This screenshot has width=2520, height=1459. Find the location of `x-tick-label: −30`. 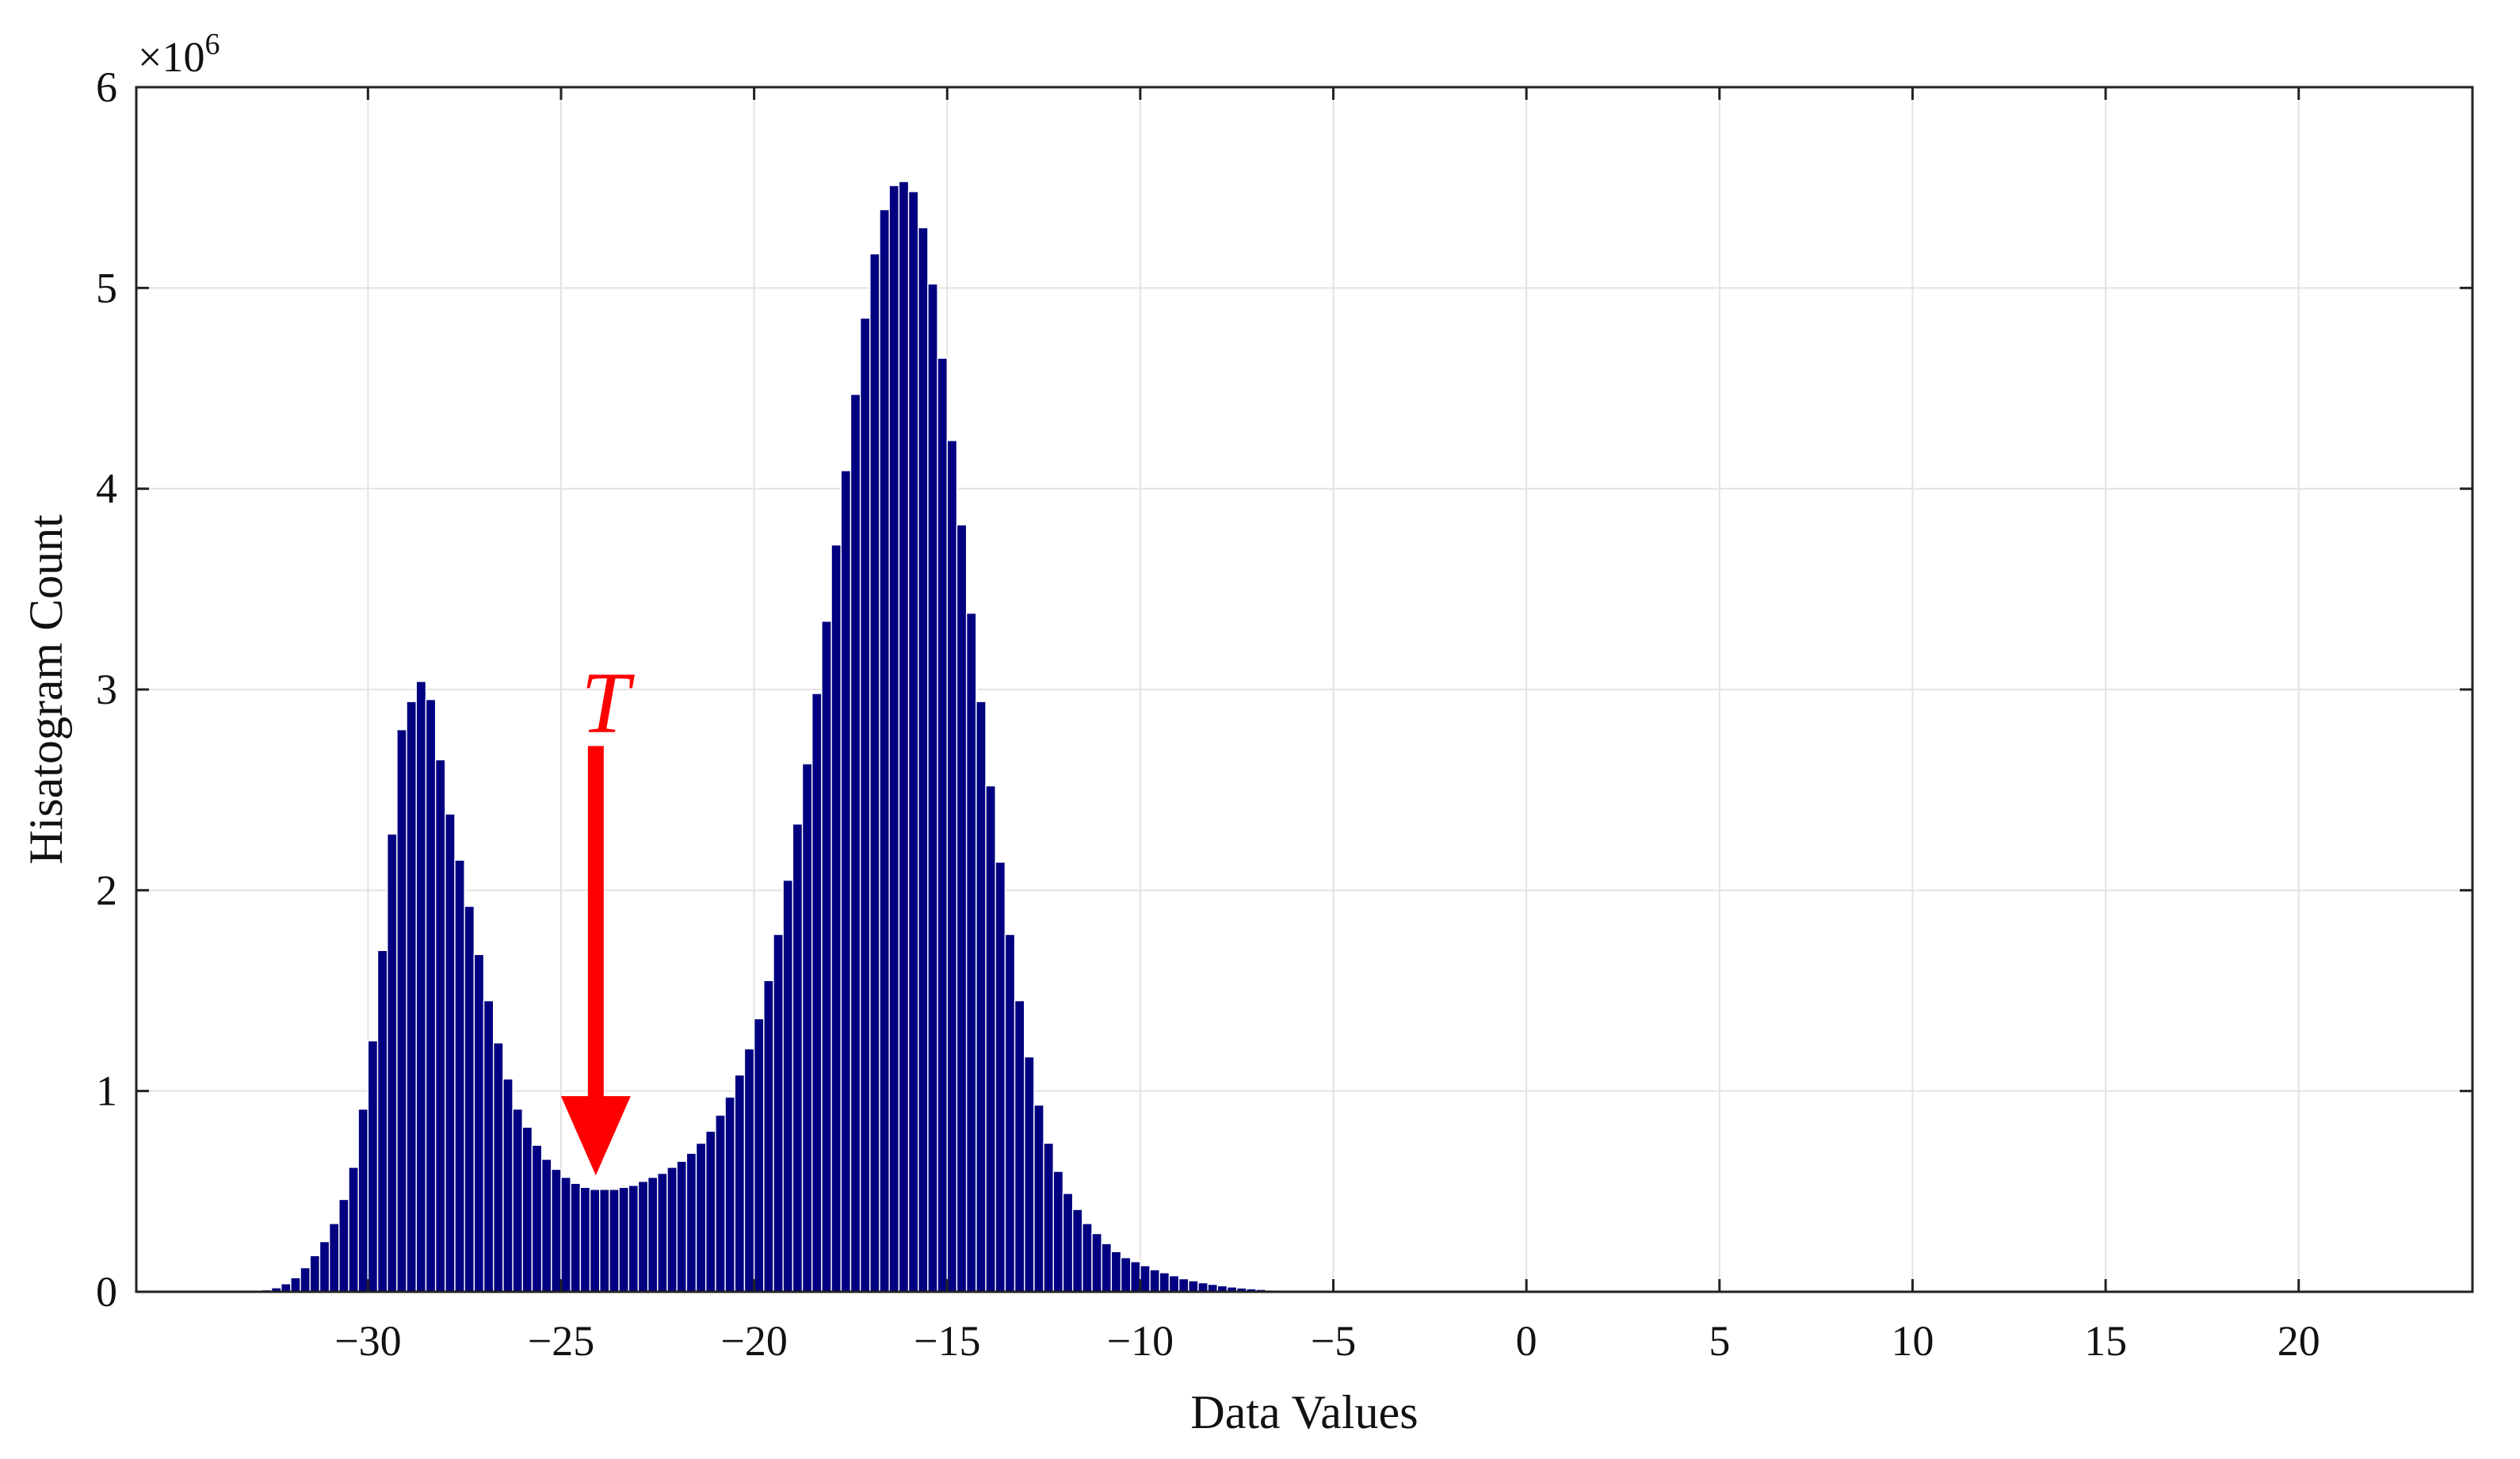

x-tick-label: −30 is located at coordinates (367, 1341).